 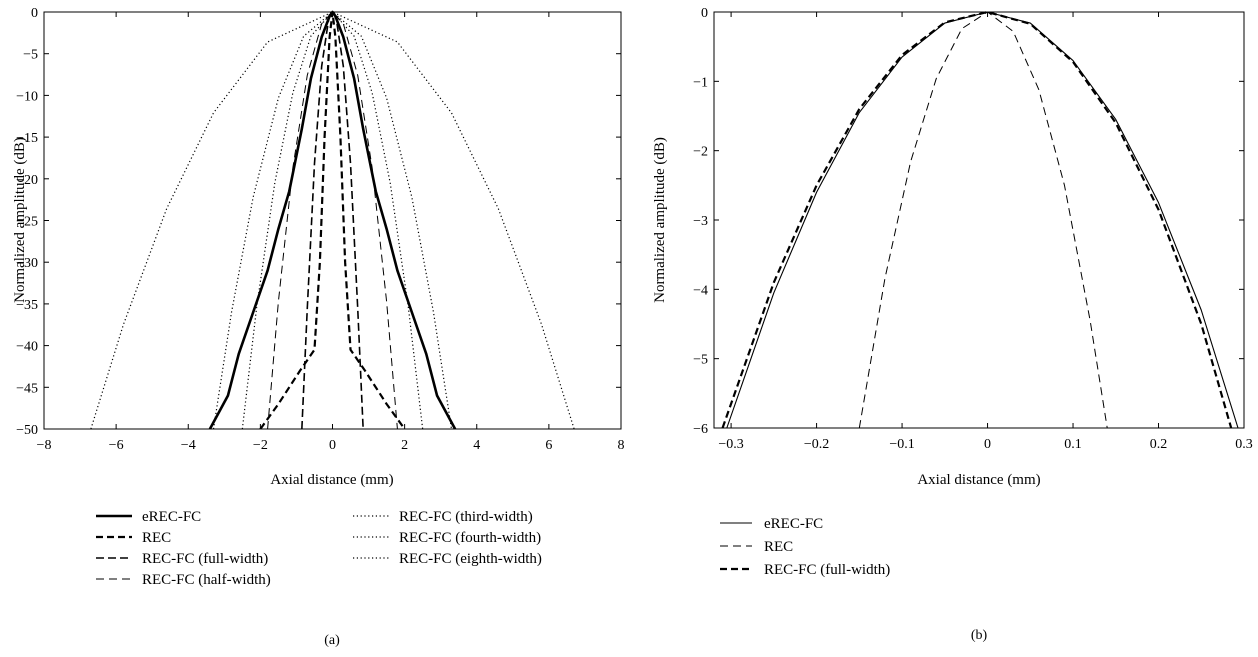 What do you see at coordinates (778, 547) in the screenshot?
I see `panel-b-legend-label-rec: REC` at bounding box center [778, 547].